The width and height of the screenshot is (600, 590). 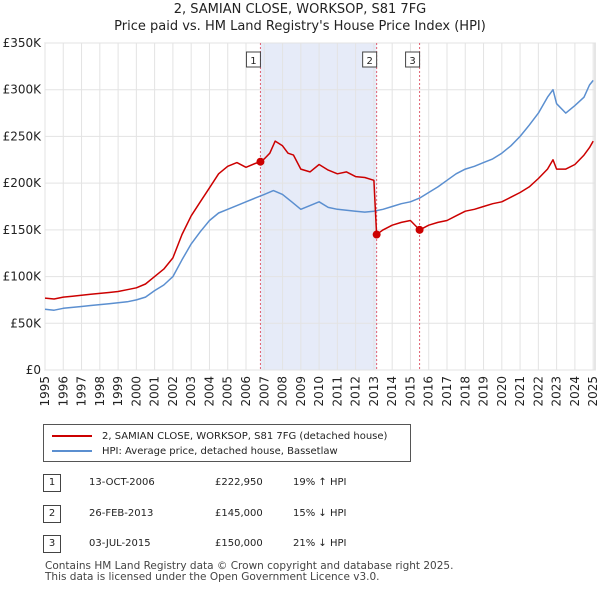 I want to click on x-tick-label: 1999, so click(x=118, y=391).